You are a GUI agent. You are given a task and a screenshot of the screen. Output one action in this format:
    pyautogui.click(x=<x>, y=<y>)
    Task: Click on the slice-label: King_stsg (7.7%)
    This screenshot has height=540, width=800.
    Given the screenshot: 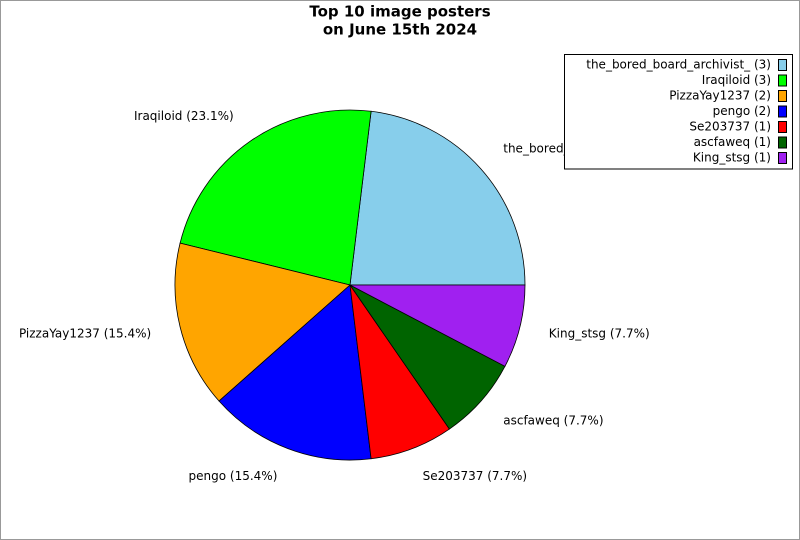 What is the action you would take?
    pyautogui.click(x=599, y=333)
    